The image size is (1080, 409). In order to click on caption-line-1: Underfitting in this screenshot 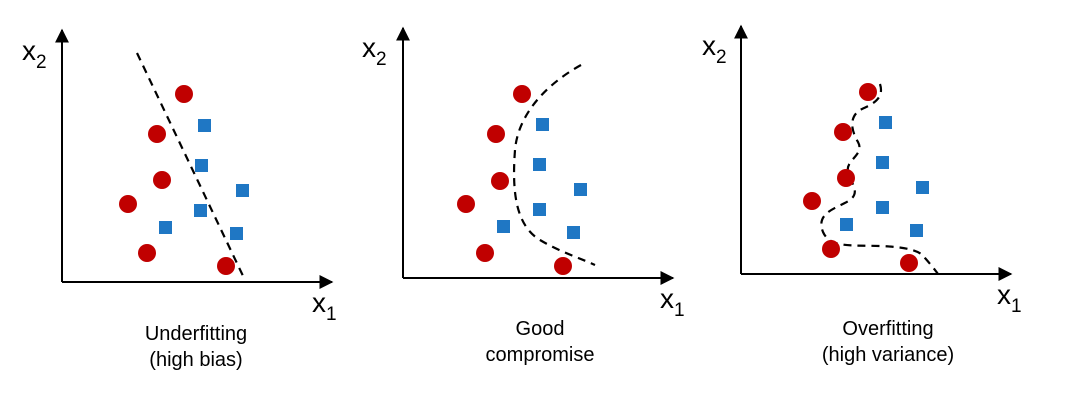, I will do `click(196, 334)`.